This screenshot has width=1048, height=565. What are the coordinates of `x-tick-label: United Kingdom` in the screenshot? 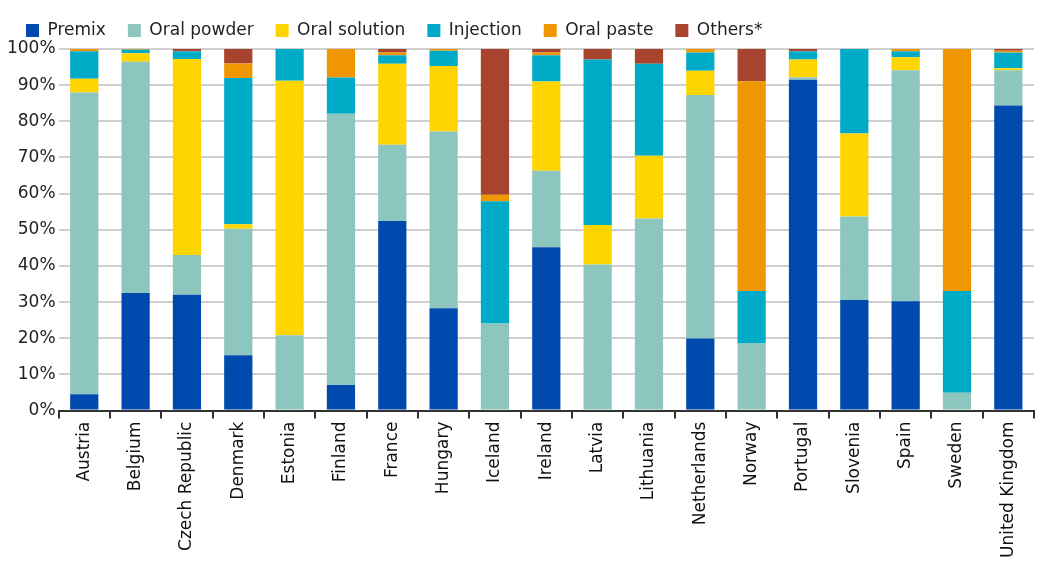 It's located at (1006, 489).